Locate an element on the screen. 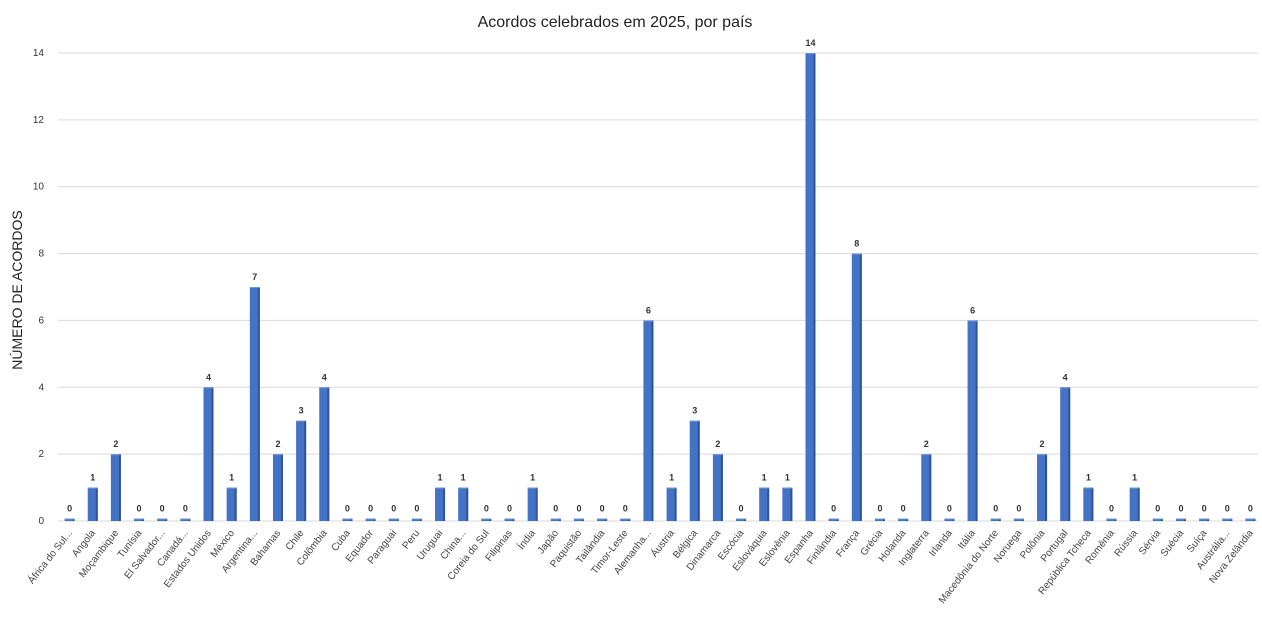 Image resolution: width=1262 pixels, height=625 pixels. y-axis-ticks: 0 2 4 6 8 10 12 14 is located at coordinates (39, 287).